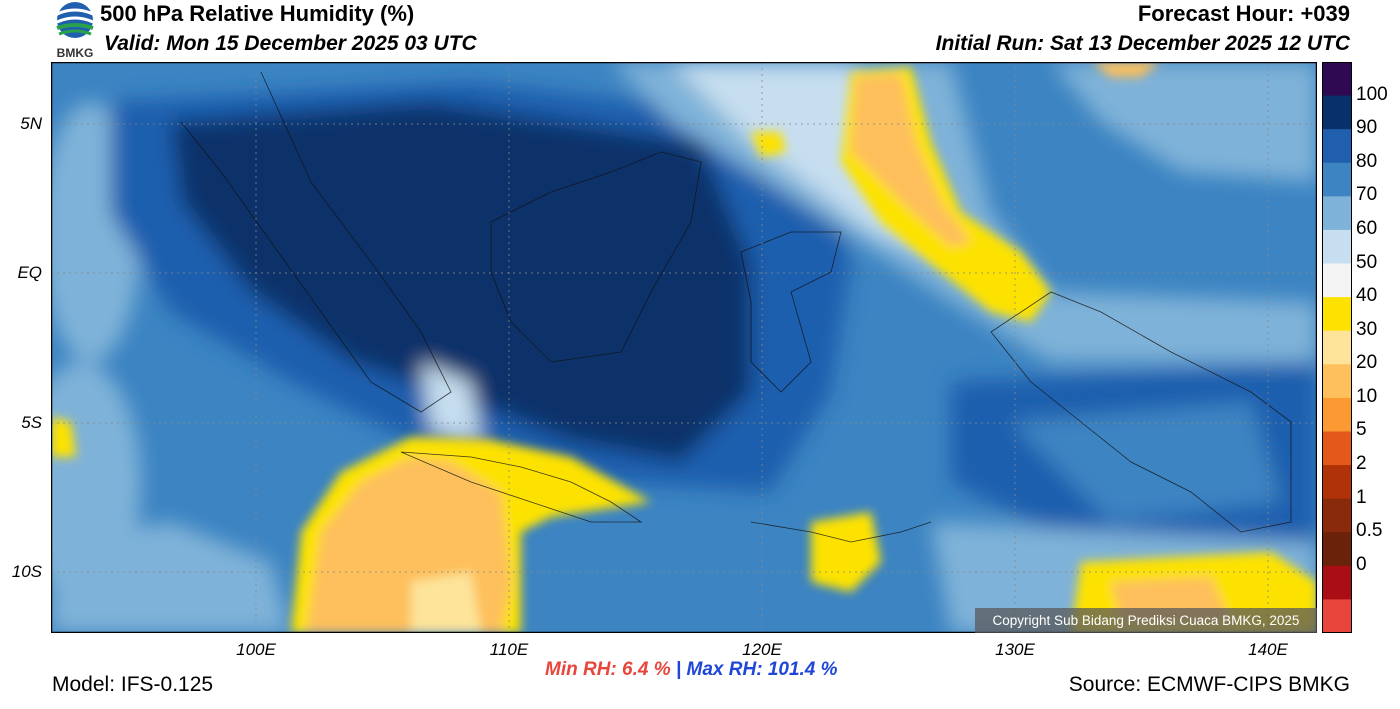  I want to click on colorbar-label: 100, so click(1372, 94).